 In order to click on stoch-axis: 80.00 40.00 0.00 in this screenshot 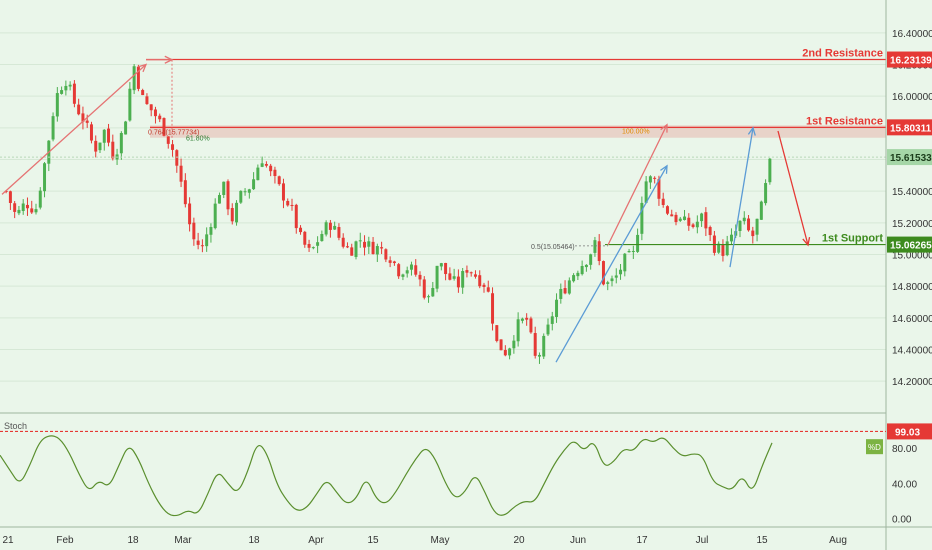, I will do `click(904, 484)`.